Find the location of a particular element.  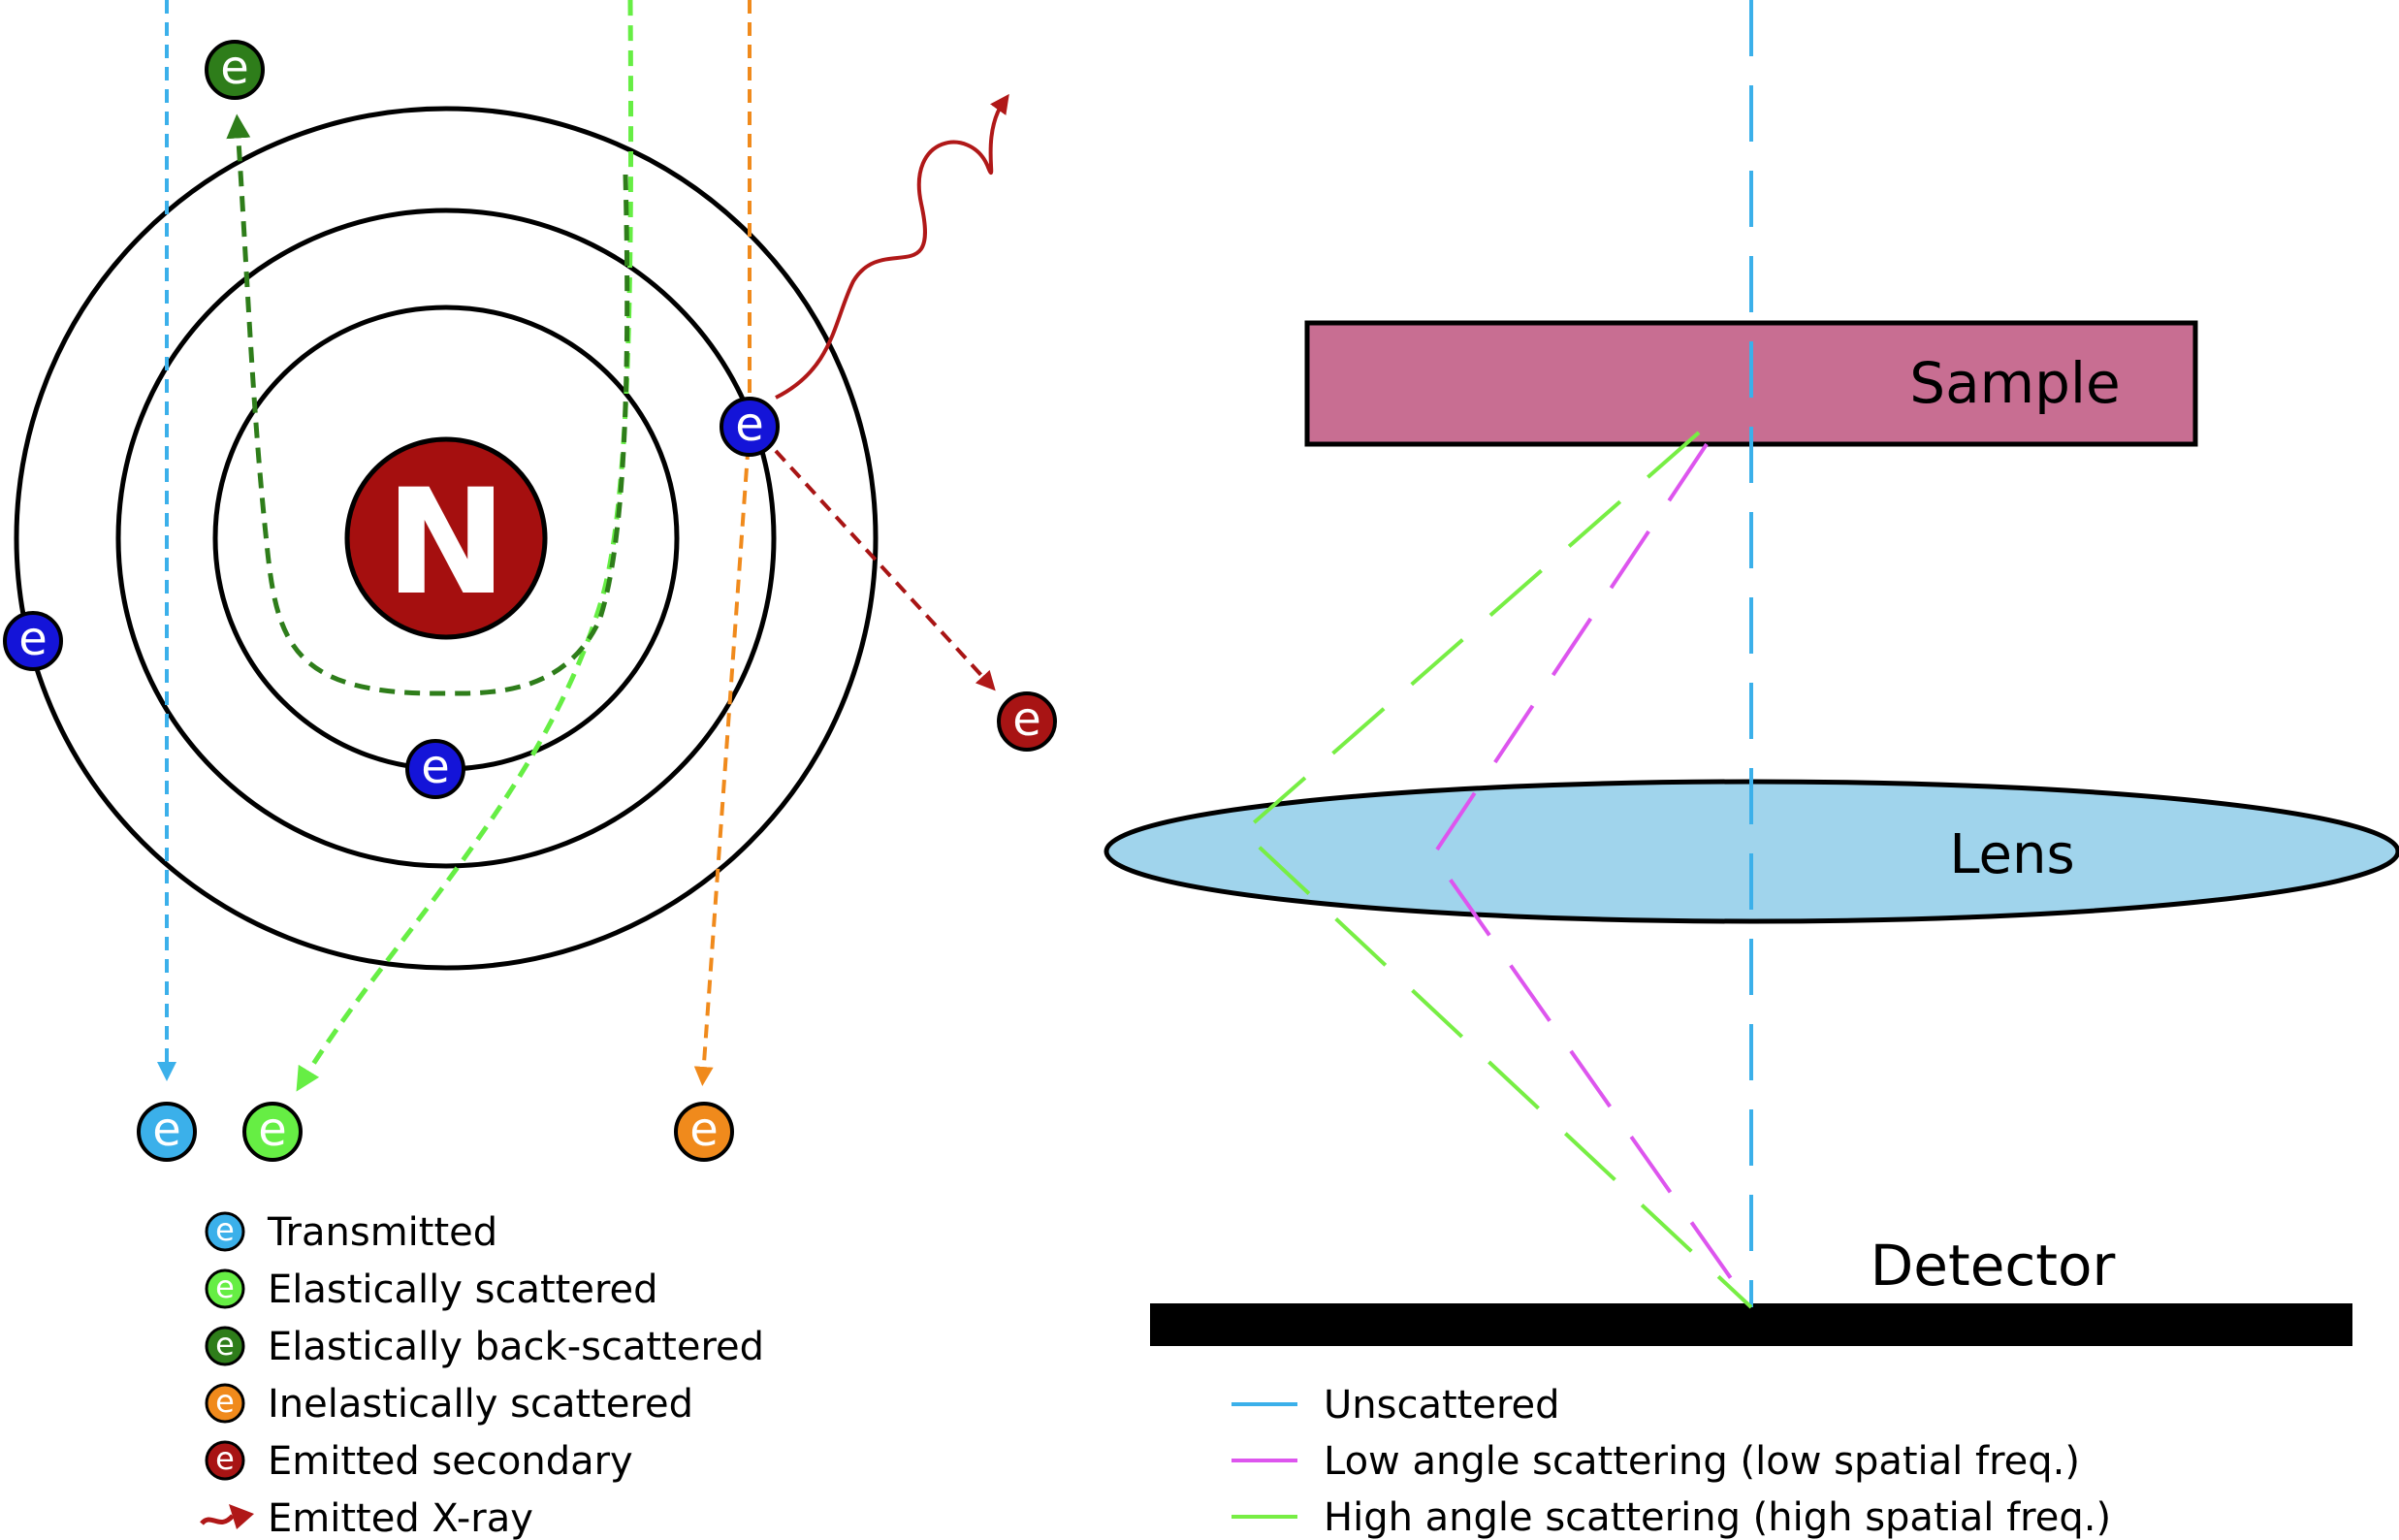

atom-legend-label: Inelastically scattered is located at coordinates (481, 1404).